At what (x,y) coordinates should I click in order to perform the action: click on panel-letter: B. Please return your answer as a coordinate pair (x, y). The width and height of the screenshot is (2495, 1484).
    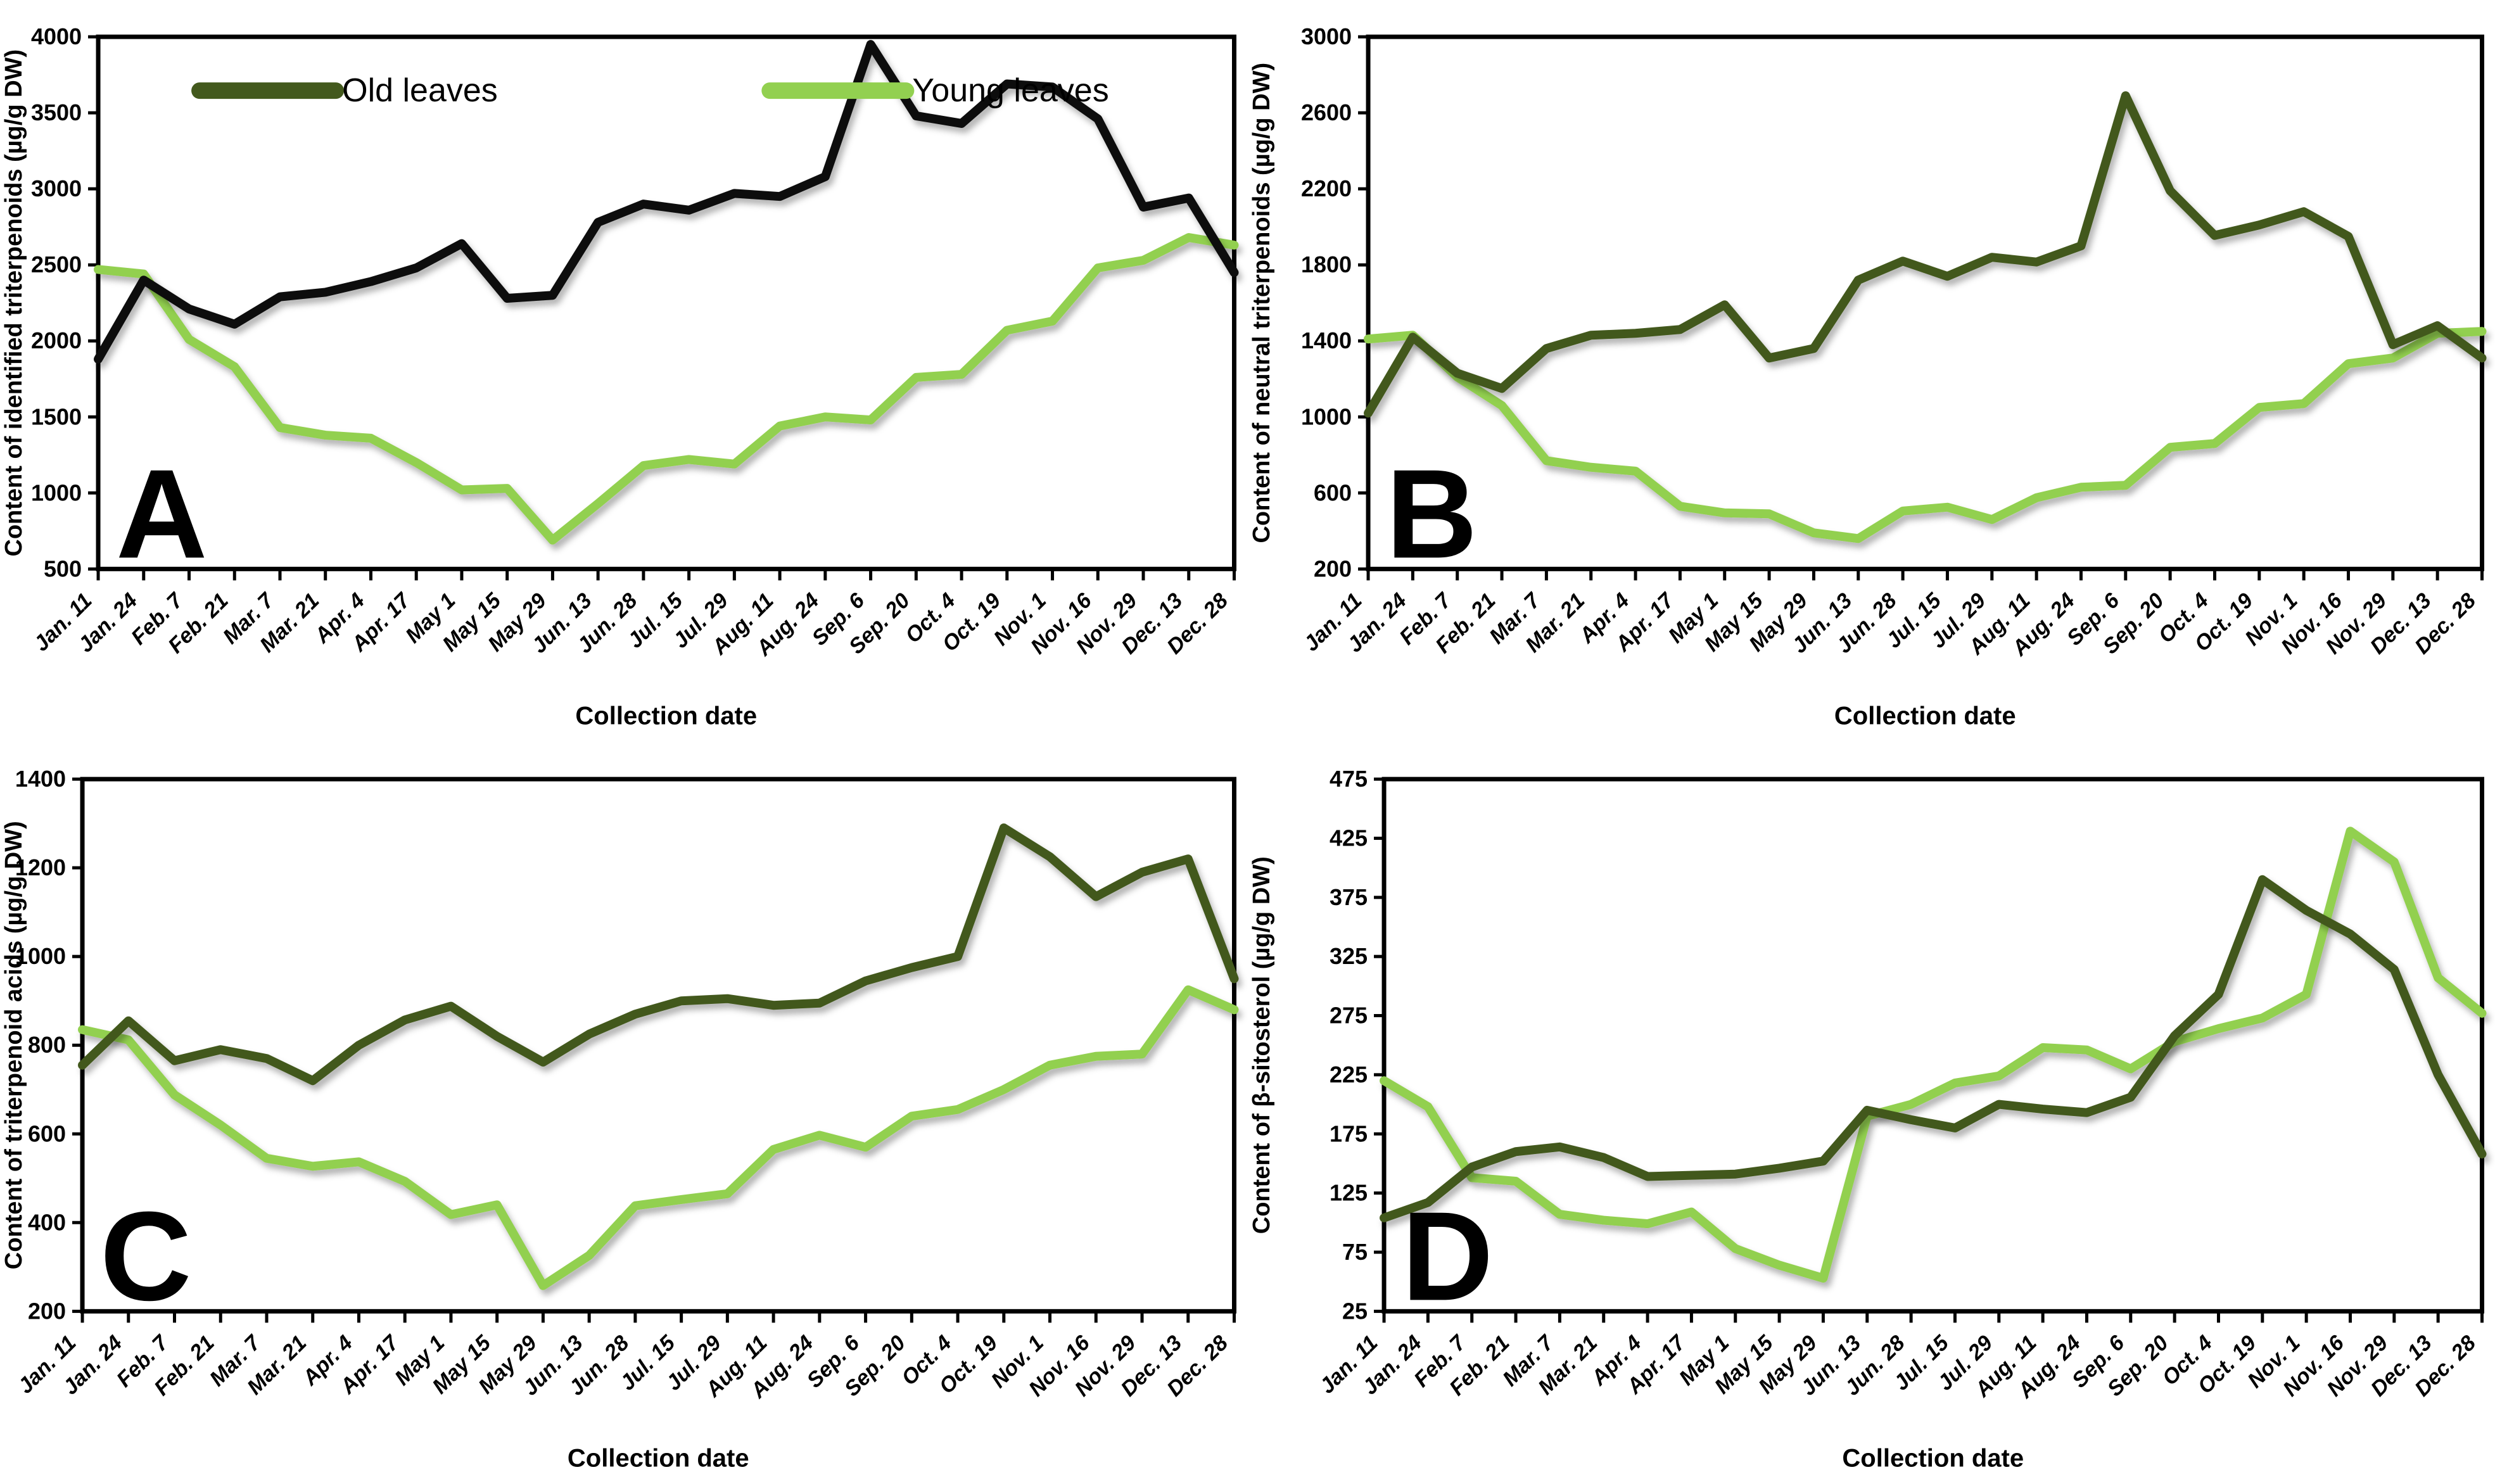
    Looking at the image, I should click on (1431, 514).